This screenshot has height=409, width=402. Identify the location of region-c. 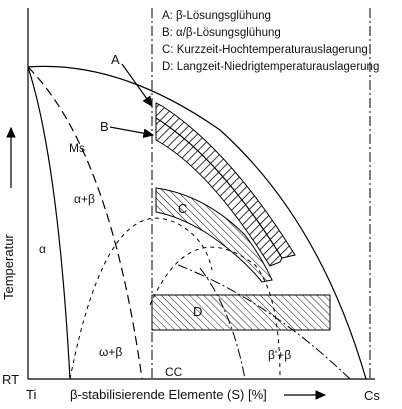
(214, 235).